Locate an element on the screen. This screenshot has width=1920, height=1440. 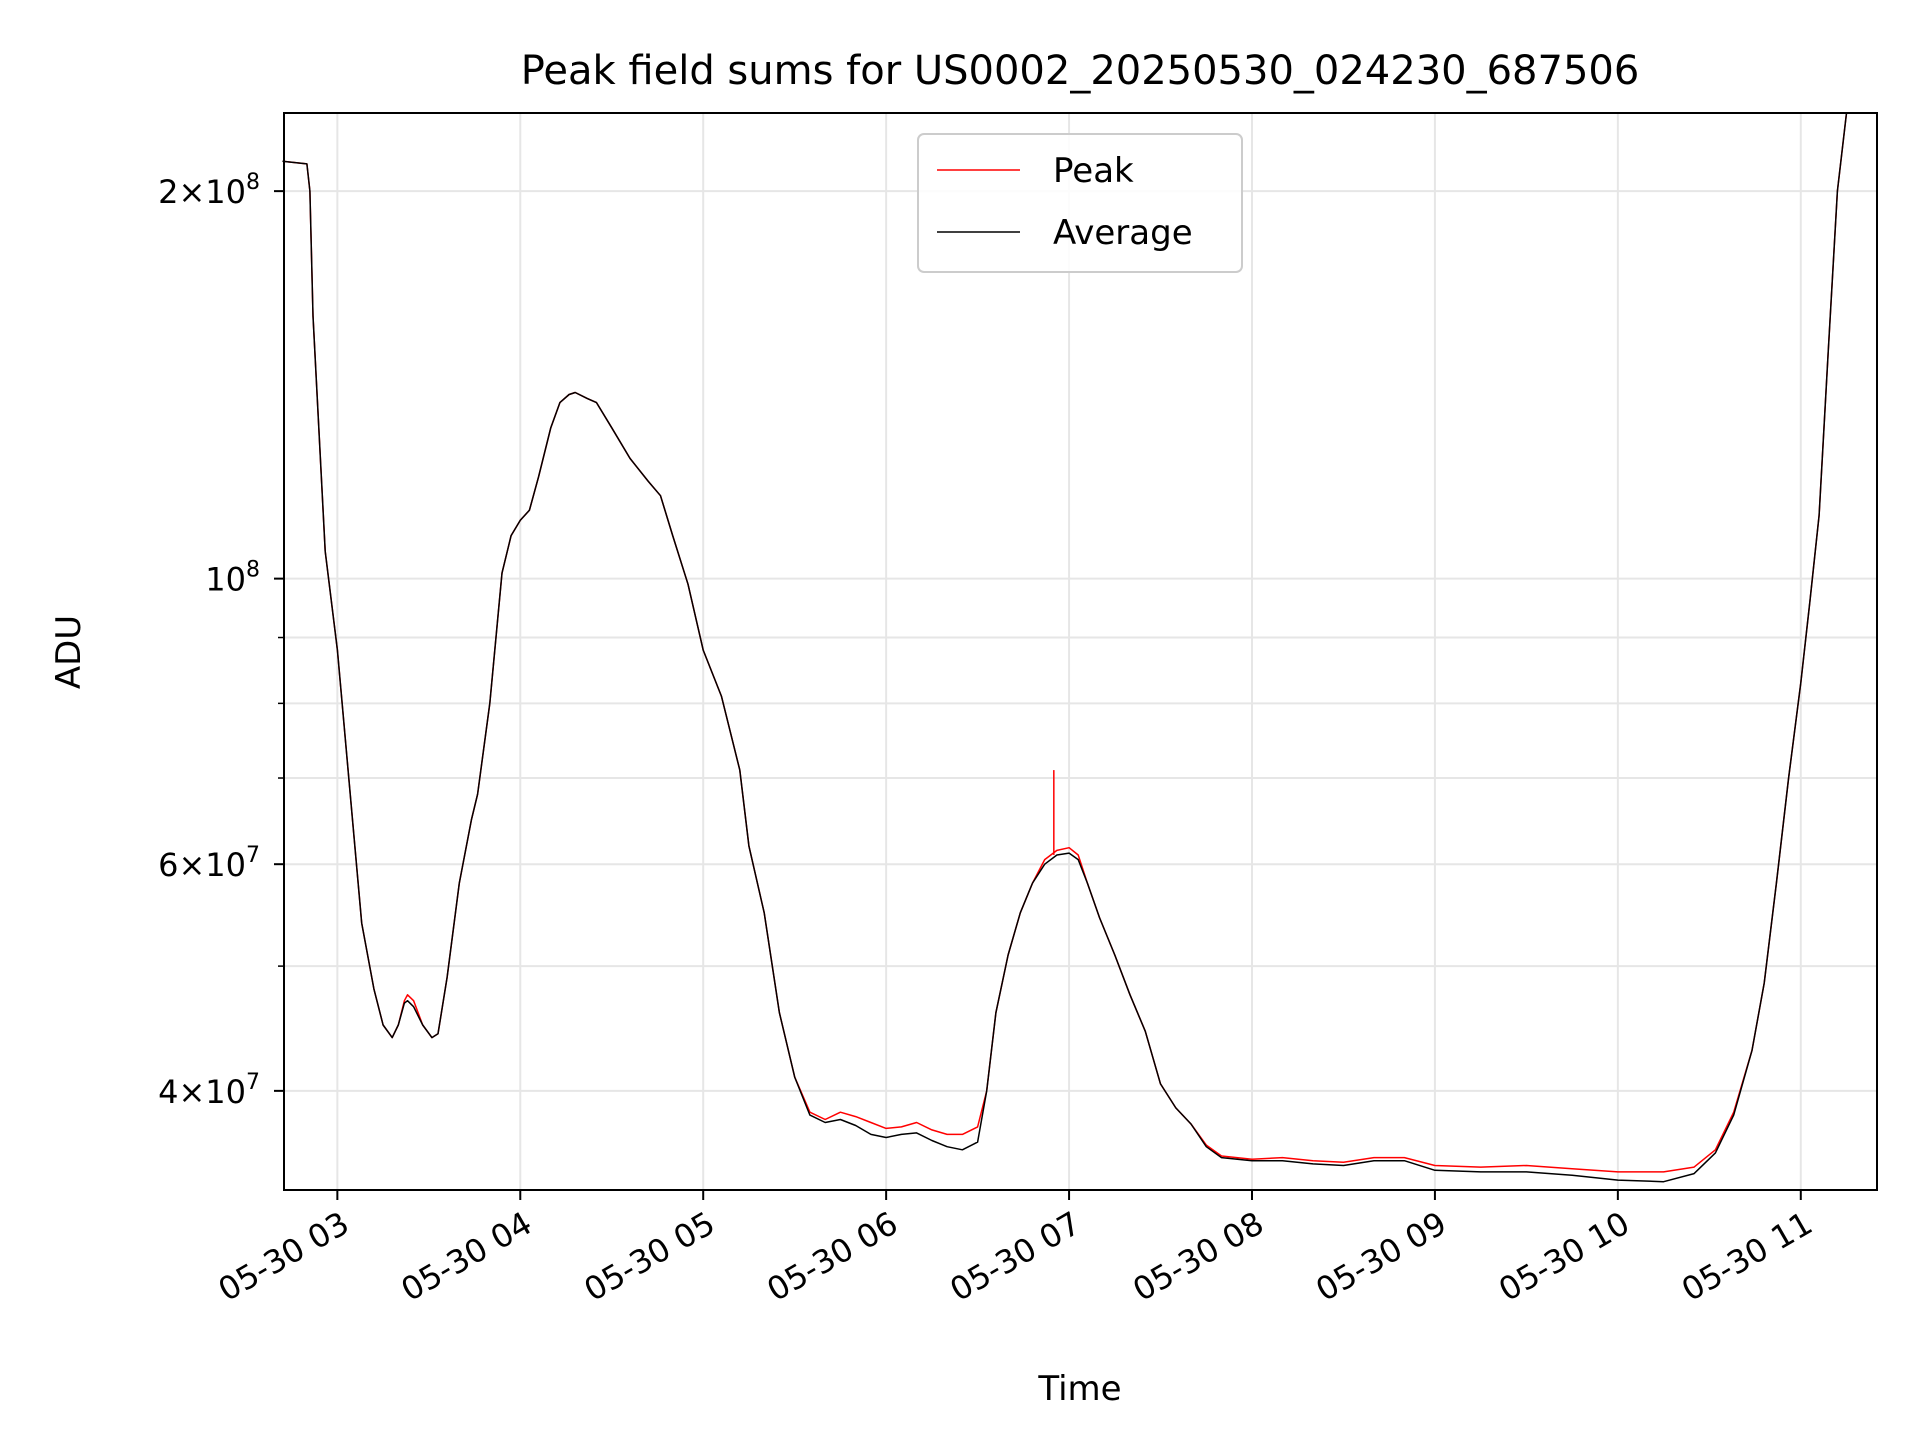
y-tick-base: 4×10 is located at coordinates (202, 1092).